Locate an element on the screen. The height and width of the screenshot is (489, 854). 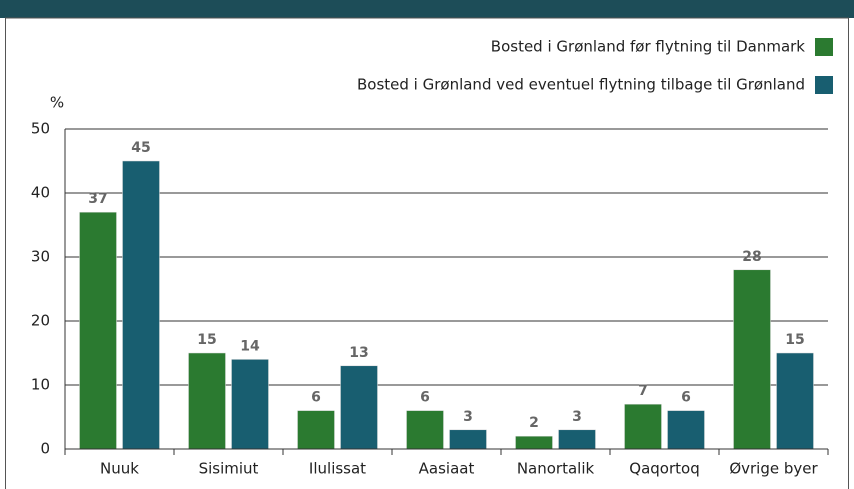
x-tick-label: Ilulissat is located at coordinates (337, 469).